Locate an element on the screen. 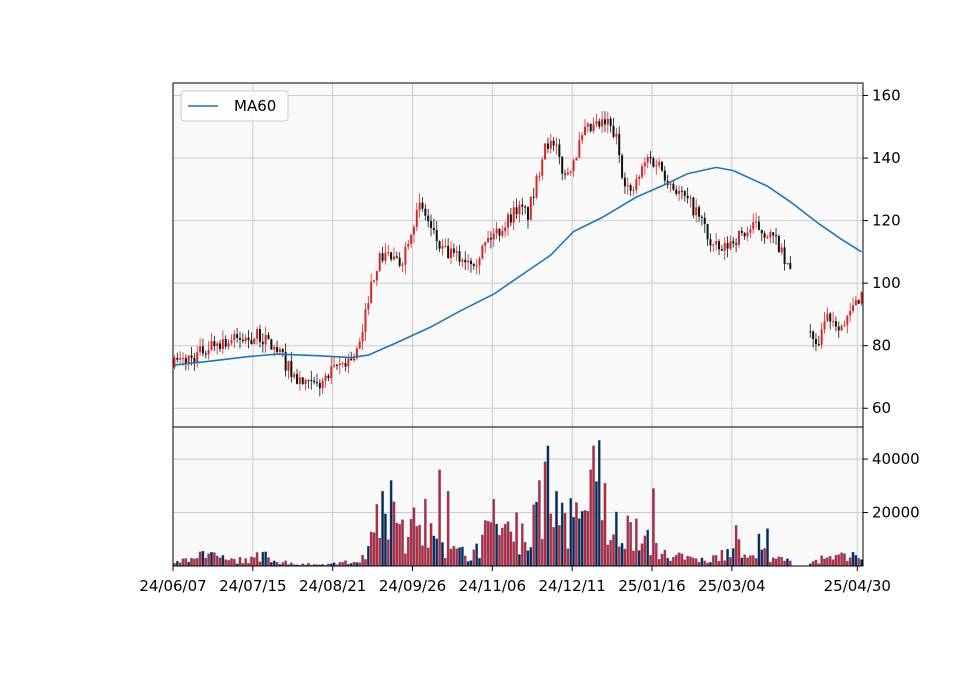 The image size is (960, 690). x-tick-label: 24/06/07 is located at coordinates (172, 586).